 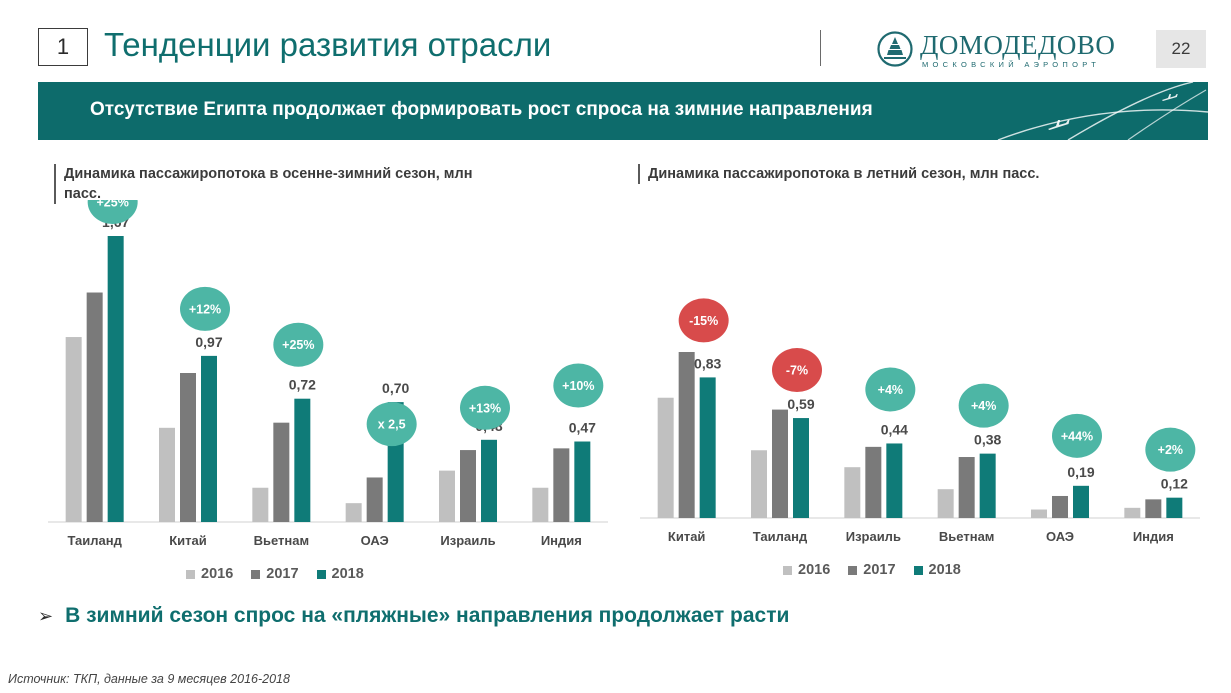 I want to click on data-label: 0,47, so click(x=582, y=428).